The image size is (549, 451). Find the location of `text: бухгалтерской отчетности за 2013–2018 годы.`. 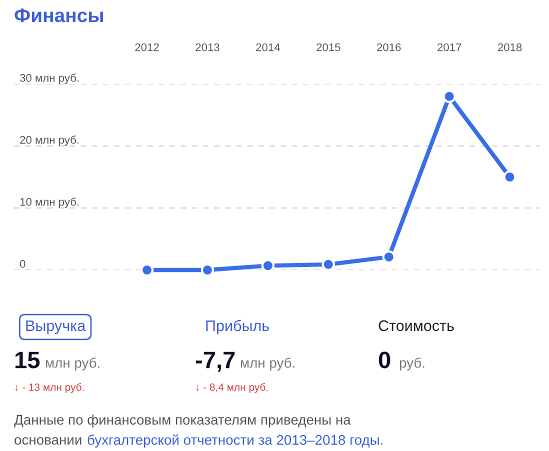

text: бухгалтерской отчетности за 2013–2018 годы. is located at coordinates (235, 441).